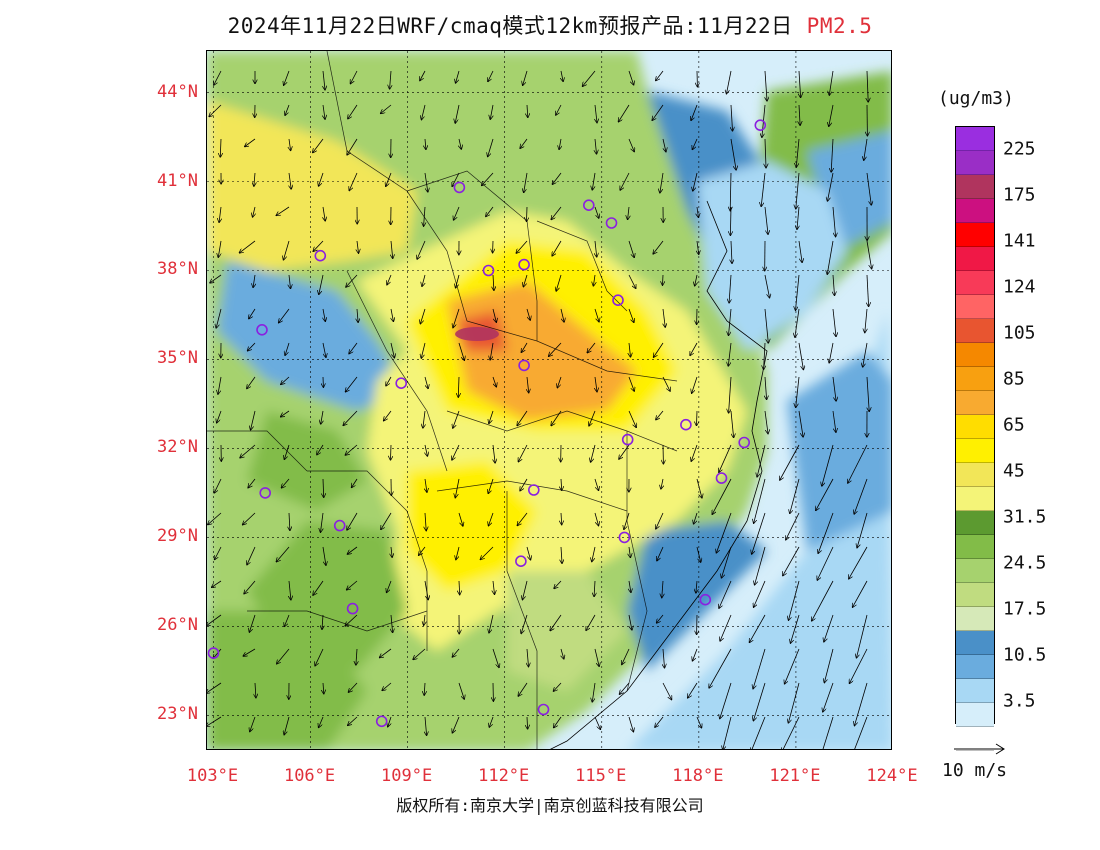  I want to click on longitude-label: 121°E, so click(795, 776).